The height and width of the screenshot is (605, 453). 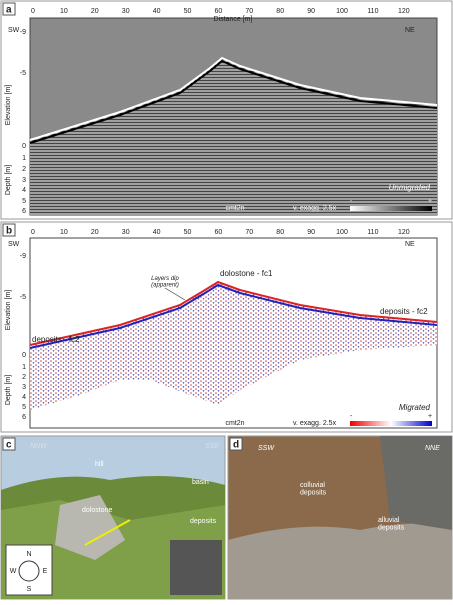 What do you see at coordinates (246, 273) in the screenshot?
I see `annotation: dolostone - fc1` at bounding box center [246, 273].